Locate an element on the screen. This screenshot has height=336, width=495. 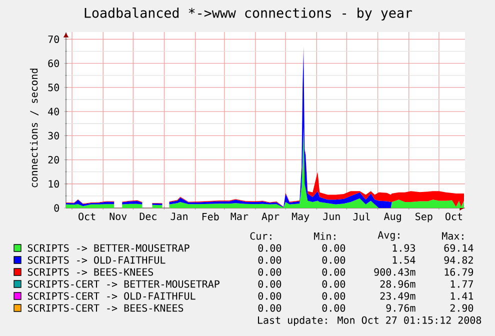
legend-label: SCRIPTS-CERT -> BETTER-MOUSETRAP is located at coordinates (124, 284).